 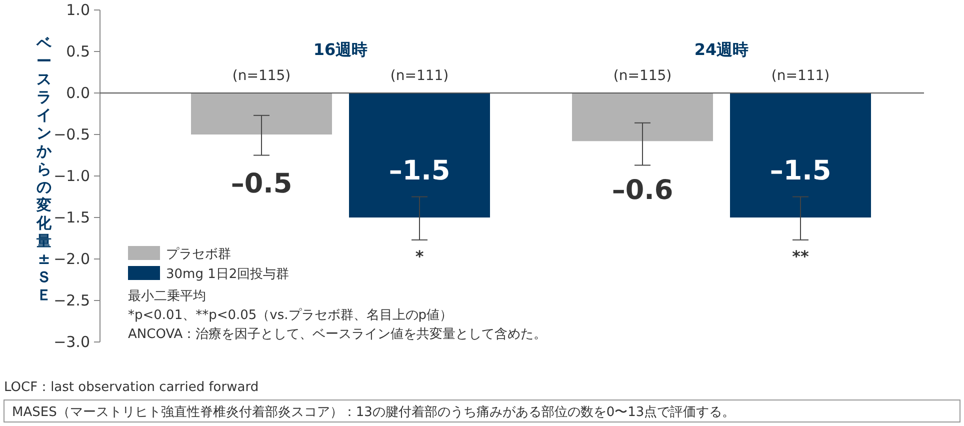 I want to click on y-tick-label: 0.5, so click(x=78, y=51).